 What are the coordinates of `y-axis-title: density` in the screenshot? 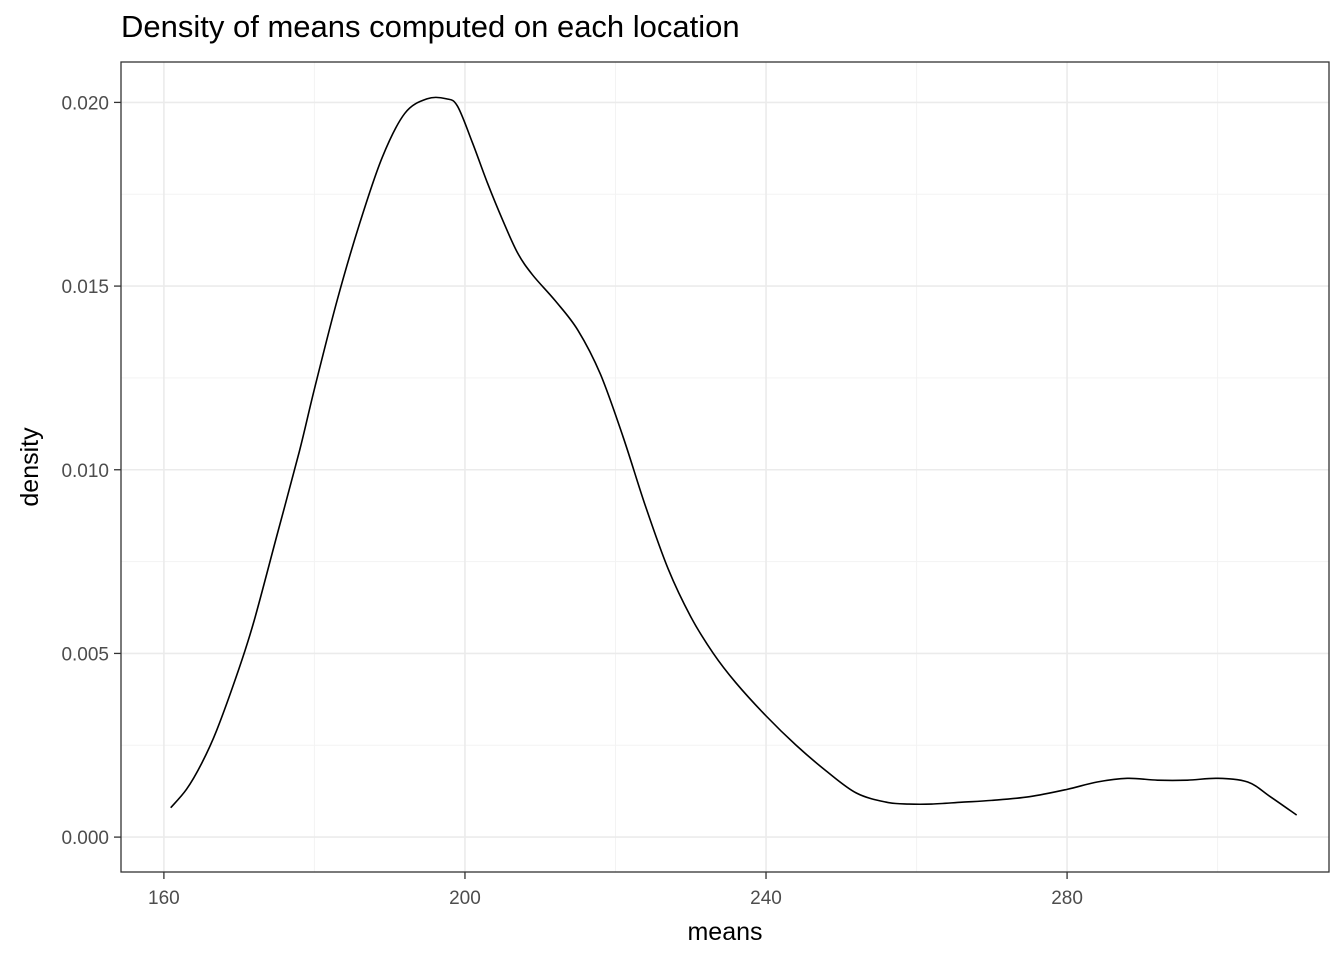 It's located at (30, 467).